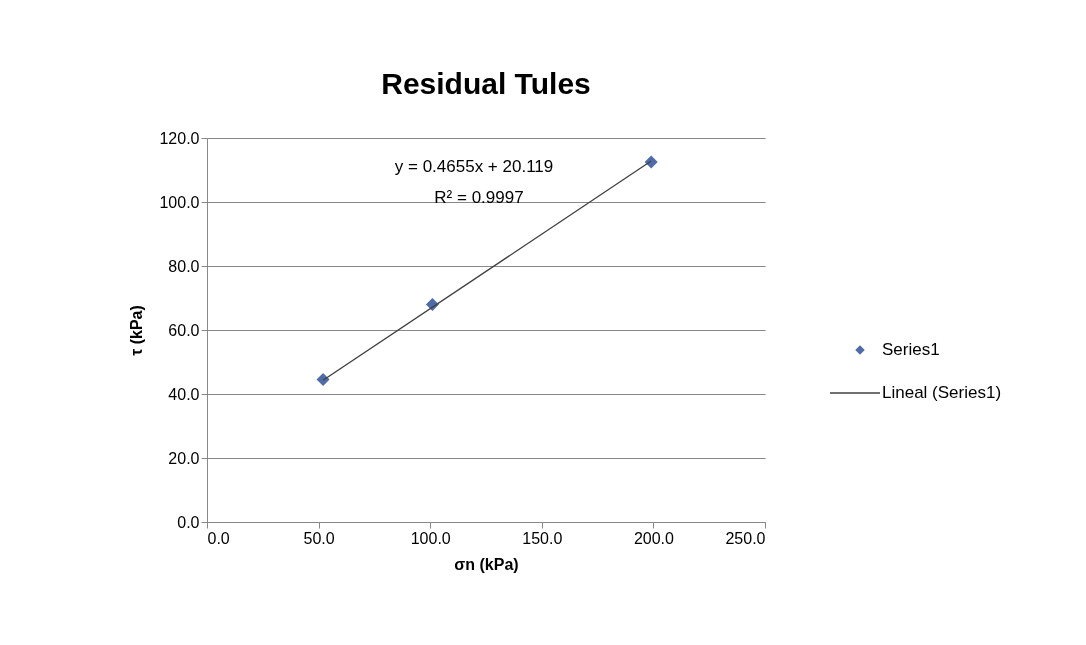 Image resolution: width=1086 pixels, height=645 pixels. I want to click on x-tick-label: 100.0, so click(430, 538).